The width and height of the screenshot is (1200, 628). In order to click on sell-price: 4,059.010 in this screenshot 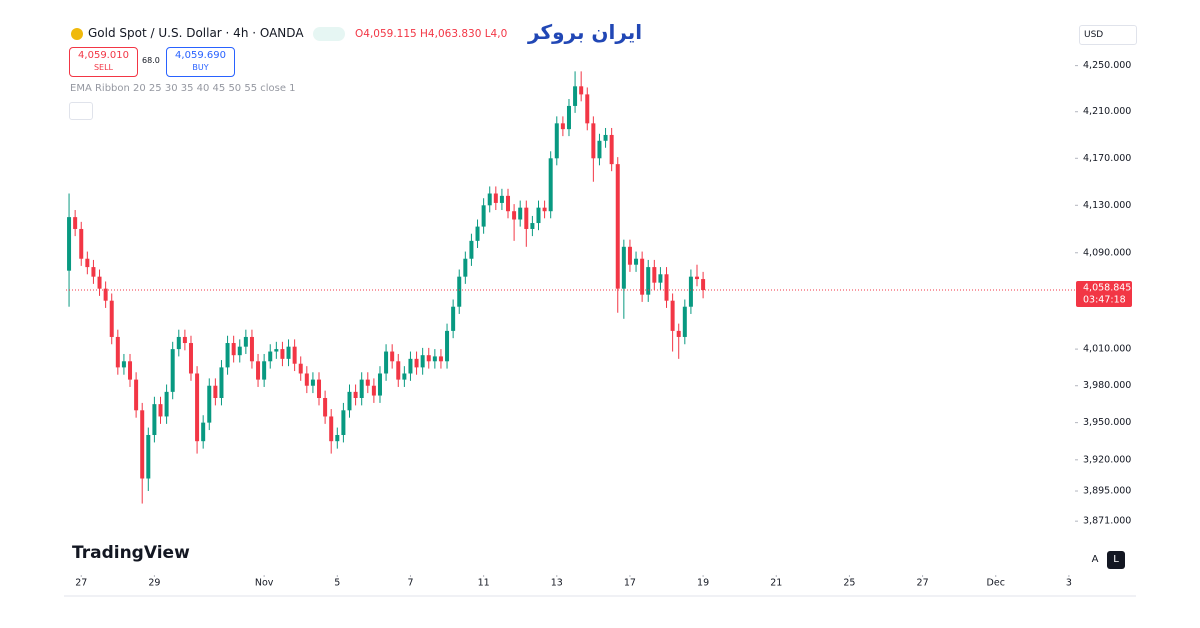, I will do `click(103, 55)`.